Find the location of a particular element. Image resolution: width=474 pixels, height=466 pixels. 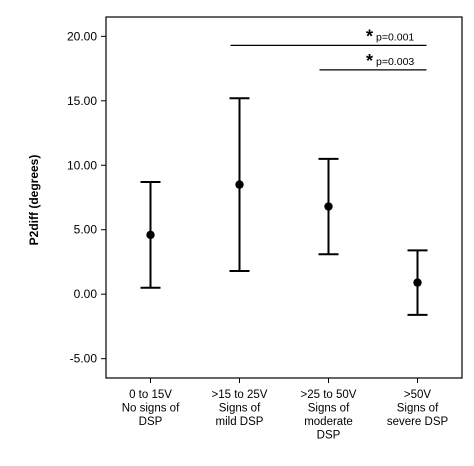

y-tick-label: 15.00 is located at coordinates (82, 101).